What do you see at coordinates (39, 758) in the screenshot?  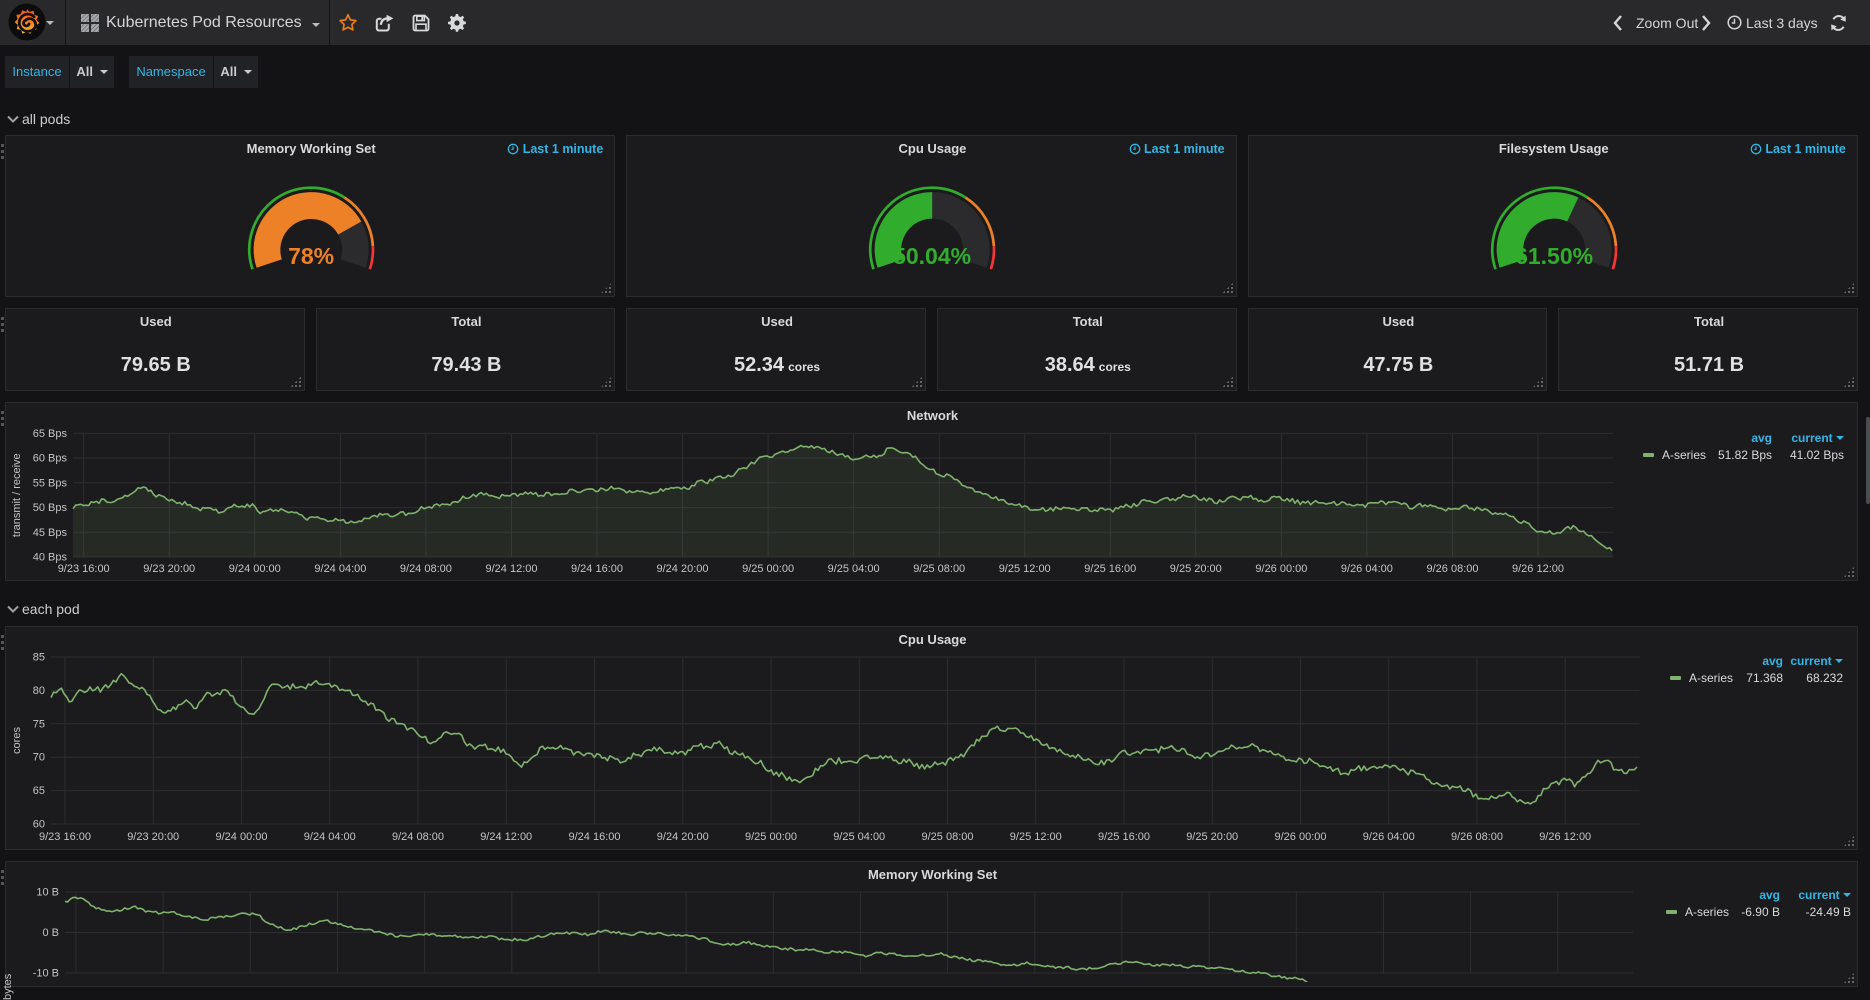 I see `svg-text: 70` at bounding box center [39, 758].